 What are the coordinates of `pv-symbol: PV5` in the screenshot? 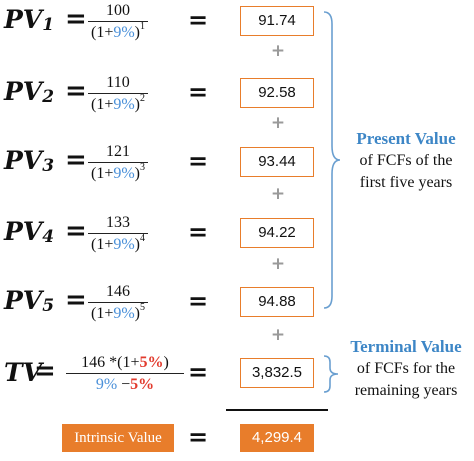 It's located at (29, 301).